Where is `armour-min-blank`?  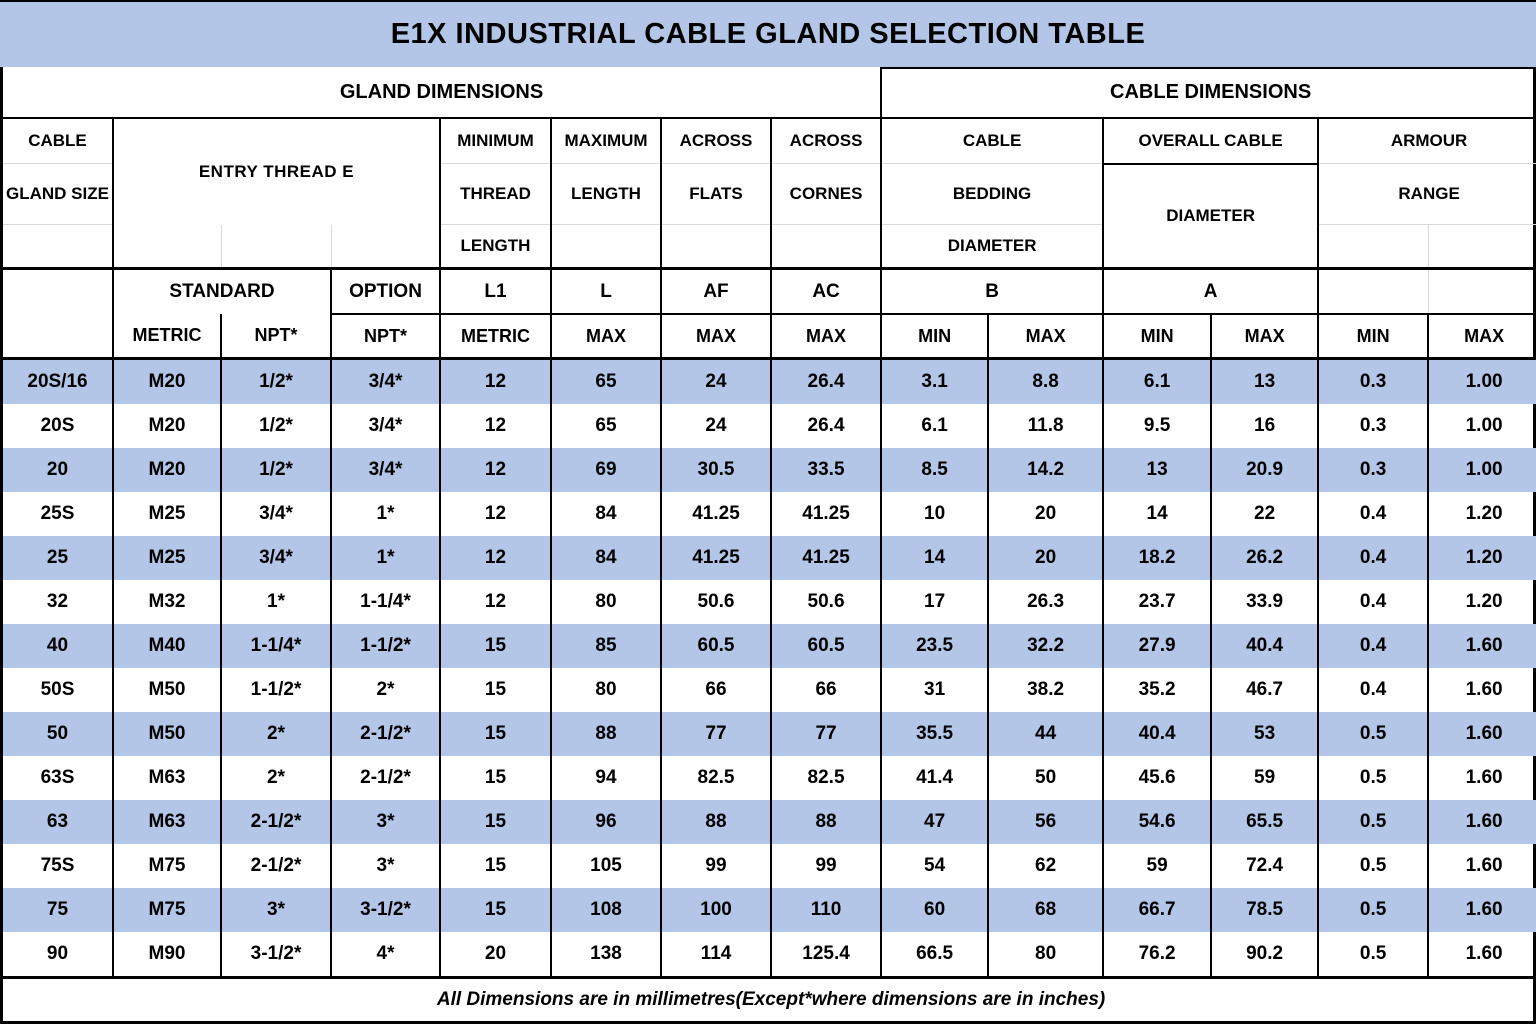
armour-min-blank is located at coordinates (1373, 246).